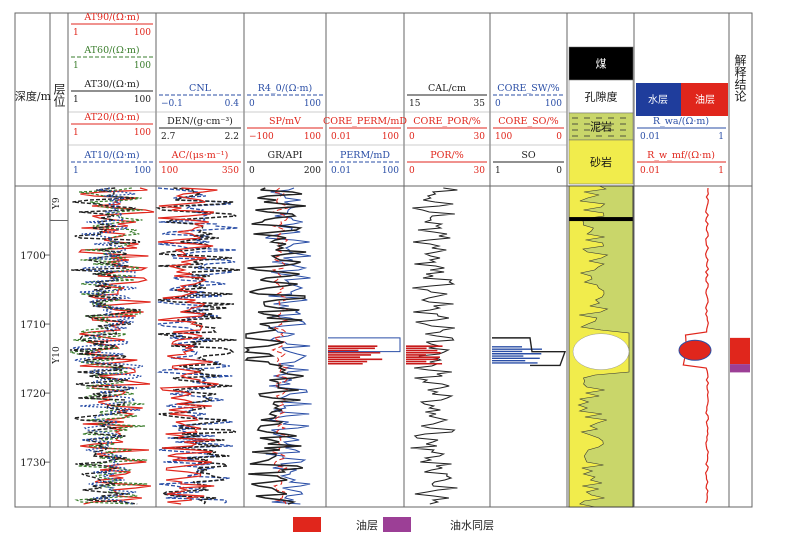 The width and height of the screenshot is (787, 540). I want to click on zone-column-label: 层位, so click(59, 95).